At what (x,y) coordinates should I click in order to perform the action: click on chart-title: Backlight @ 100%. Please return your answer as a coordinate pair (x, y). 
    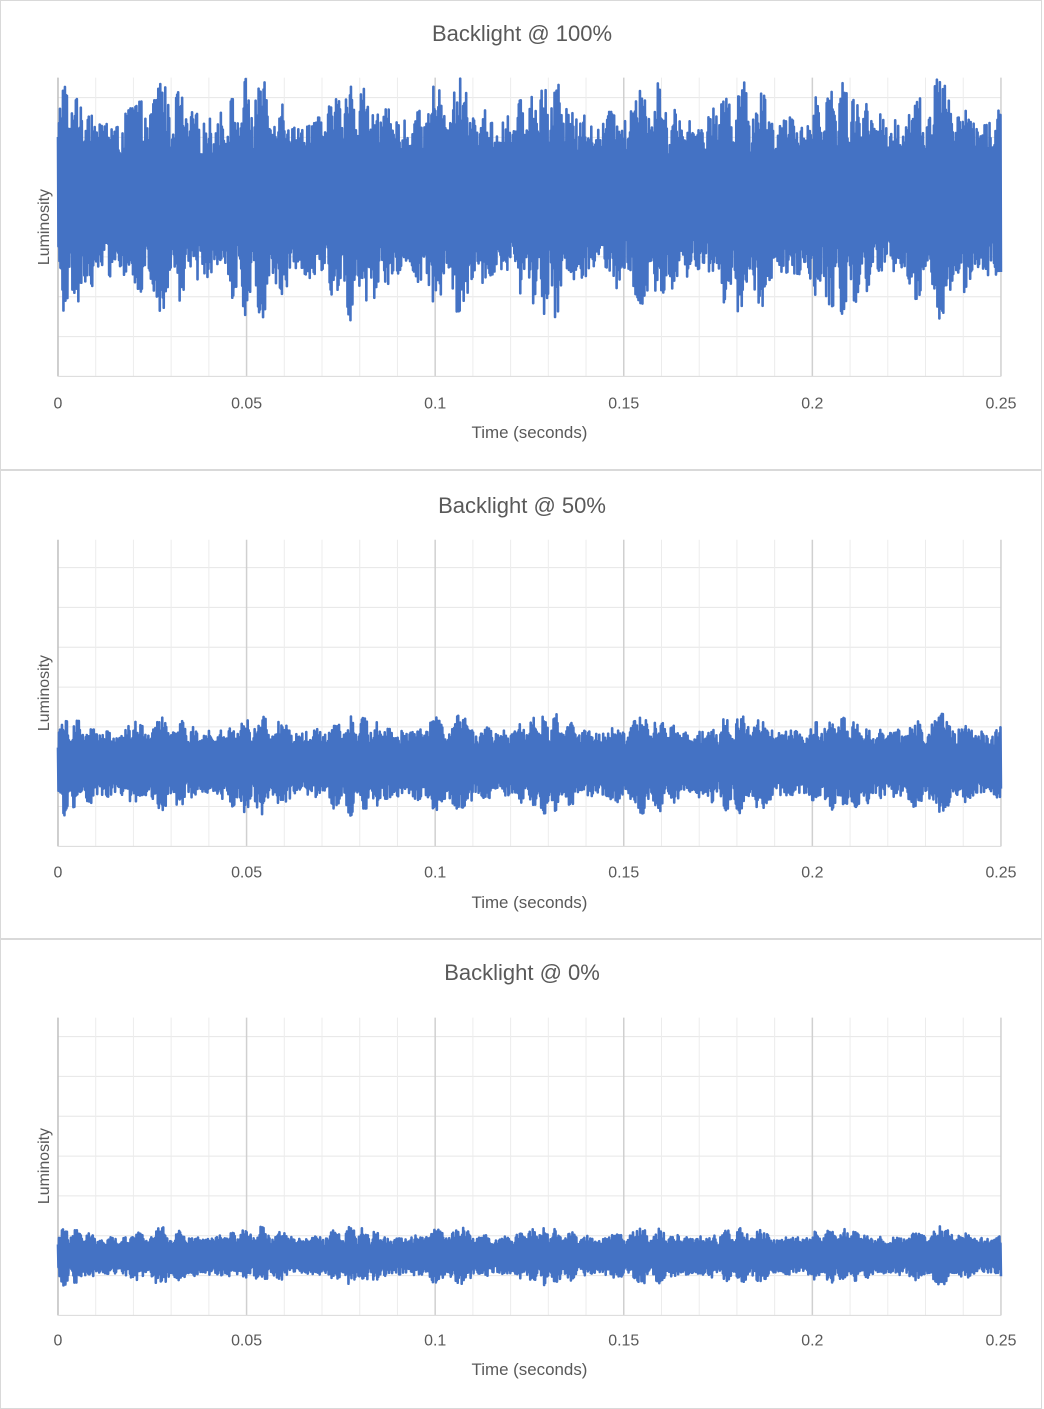
    Looking at the image, I should click on (522, 33).